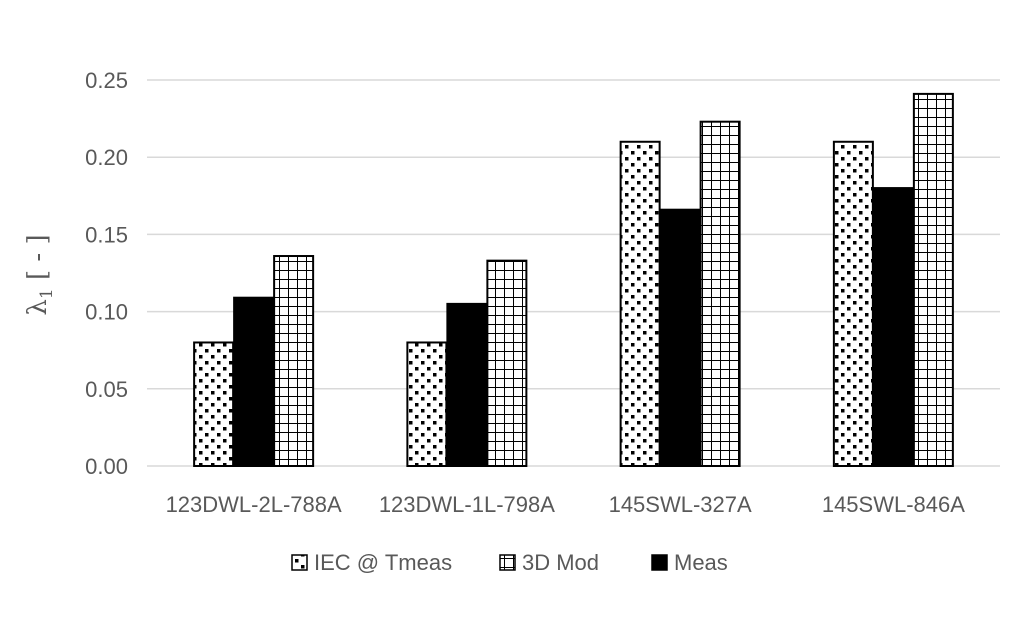 The image size is (1024, 624). I want to click on y-axis-label-subscript: 1, so click(47, 293).